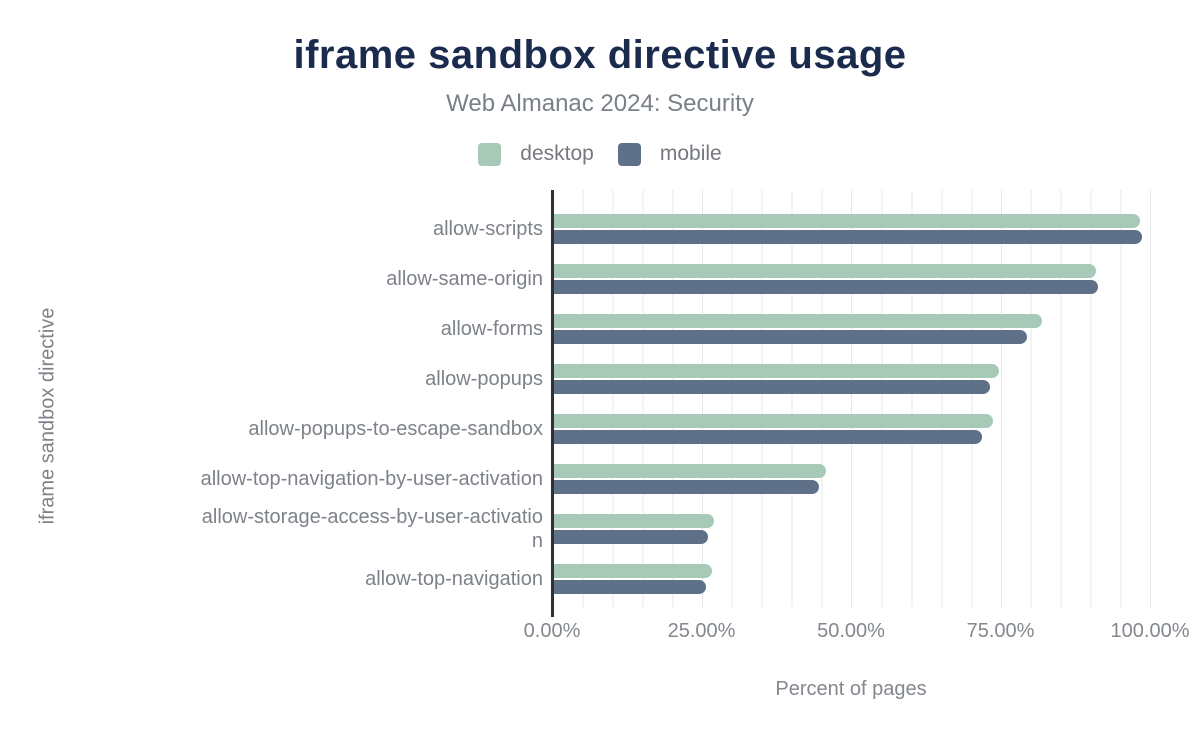  Describe the element at coordinates (372, 529) in the screenshot. I see `category-label-allow-storage-access-by-user-activation: allow-storage-access-by-user-activatio n` at that location.